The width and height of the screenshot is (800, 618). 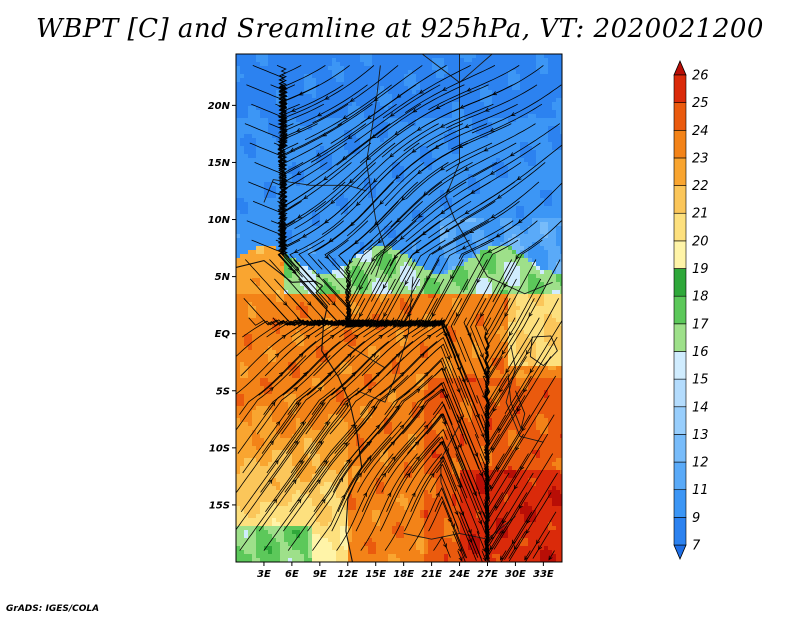 I want to click on colorbar-label: 16, so click(x=700, y=352).